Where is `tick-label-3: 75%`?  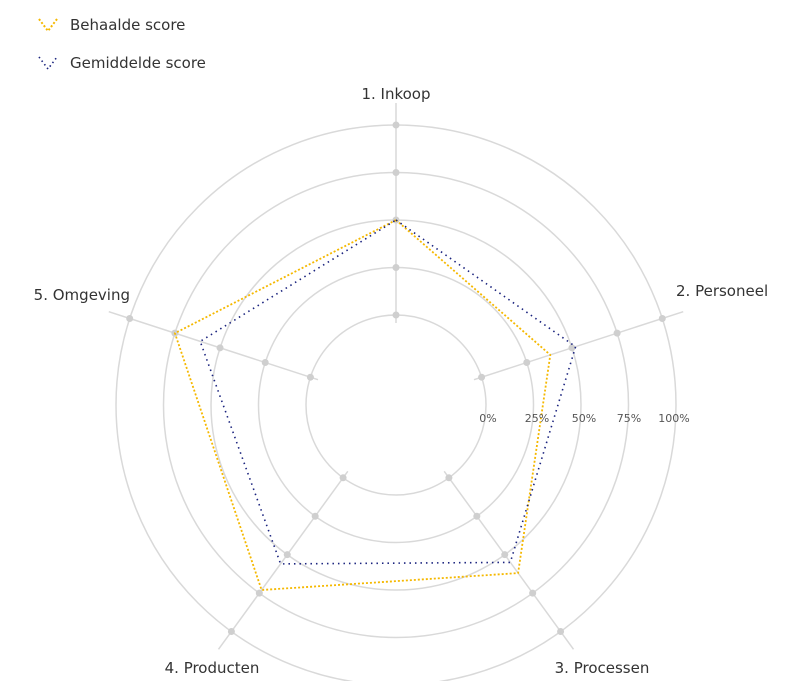
tick-label-3: 75% is located at coordinates (629, 418).